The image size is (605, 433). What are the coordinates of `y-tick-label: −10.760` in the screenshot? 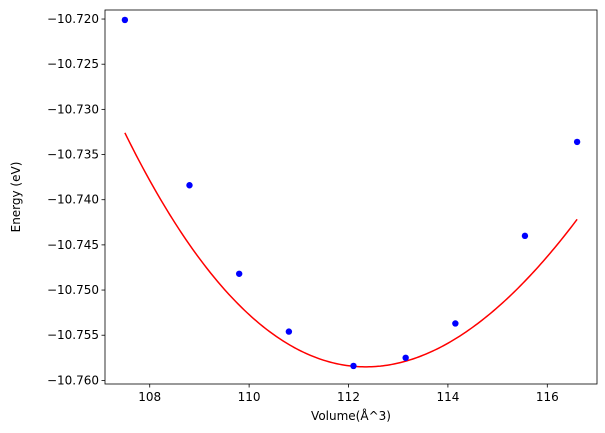 It's located at (73, 380).